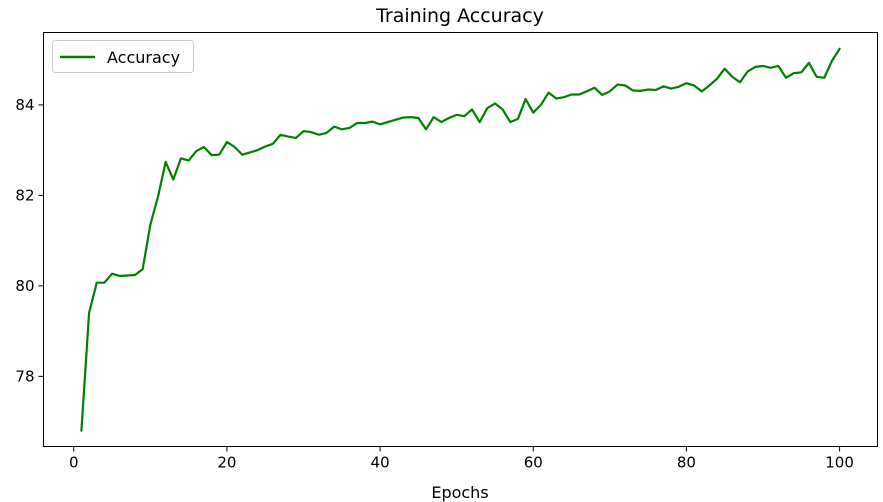 Image resolution: width=883 pixels, height=502 pixels. Describe the element at coordinates (686, 463) in the screenshot. I see `x-tick-label: 80` at that location.